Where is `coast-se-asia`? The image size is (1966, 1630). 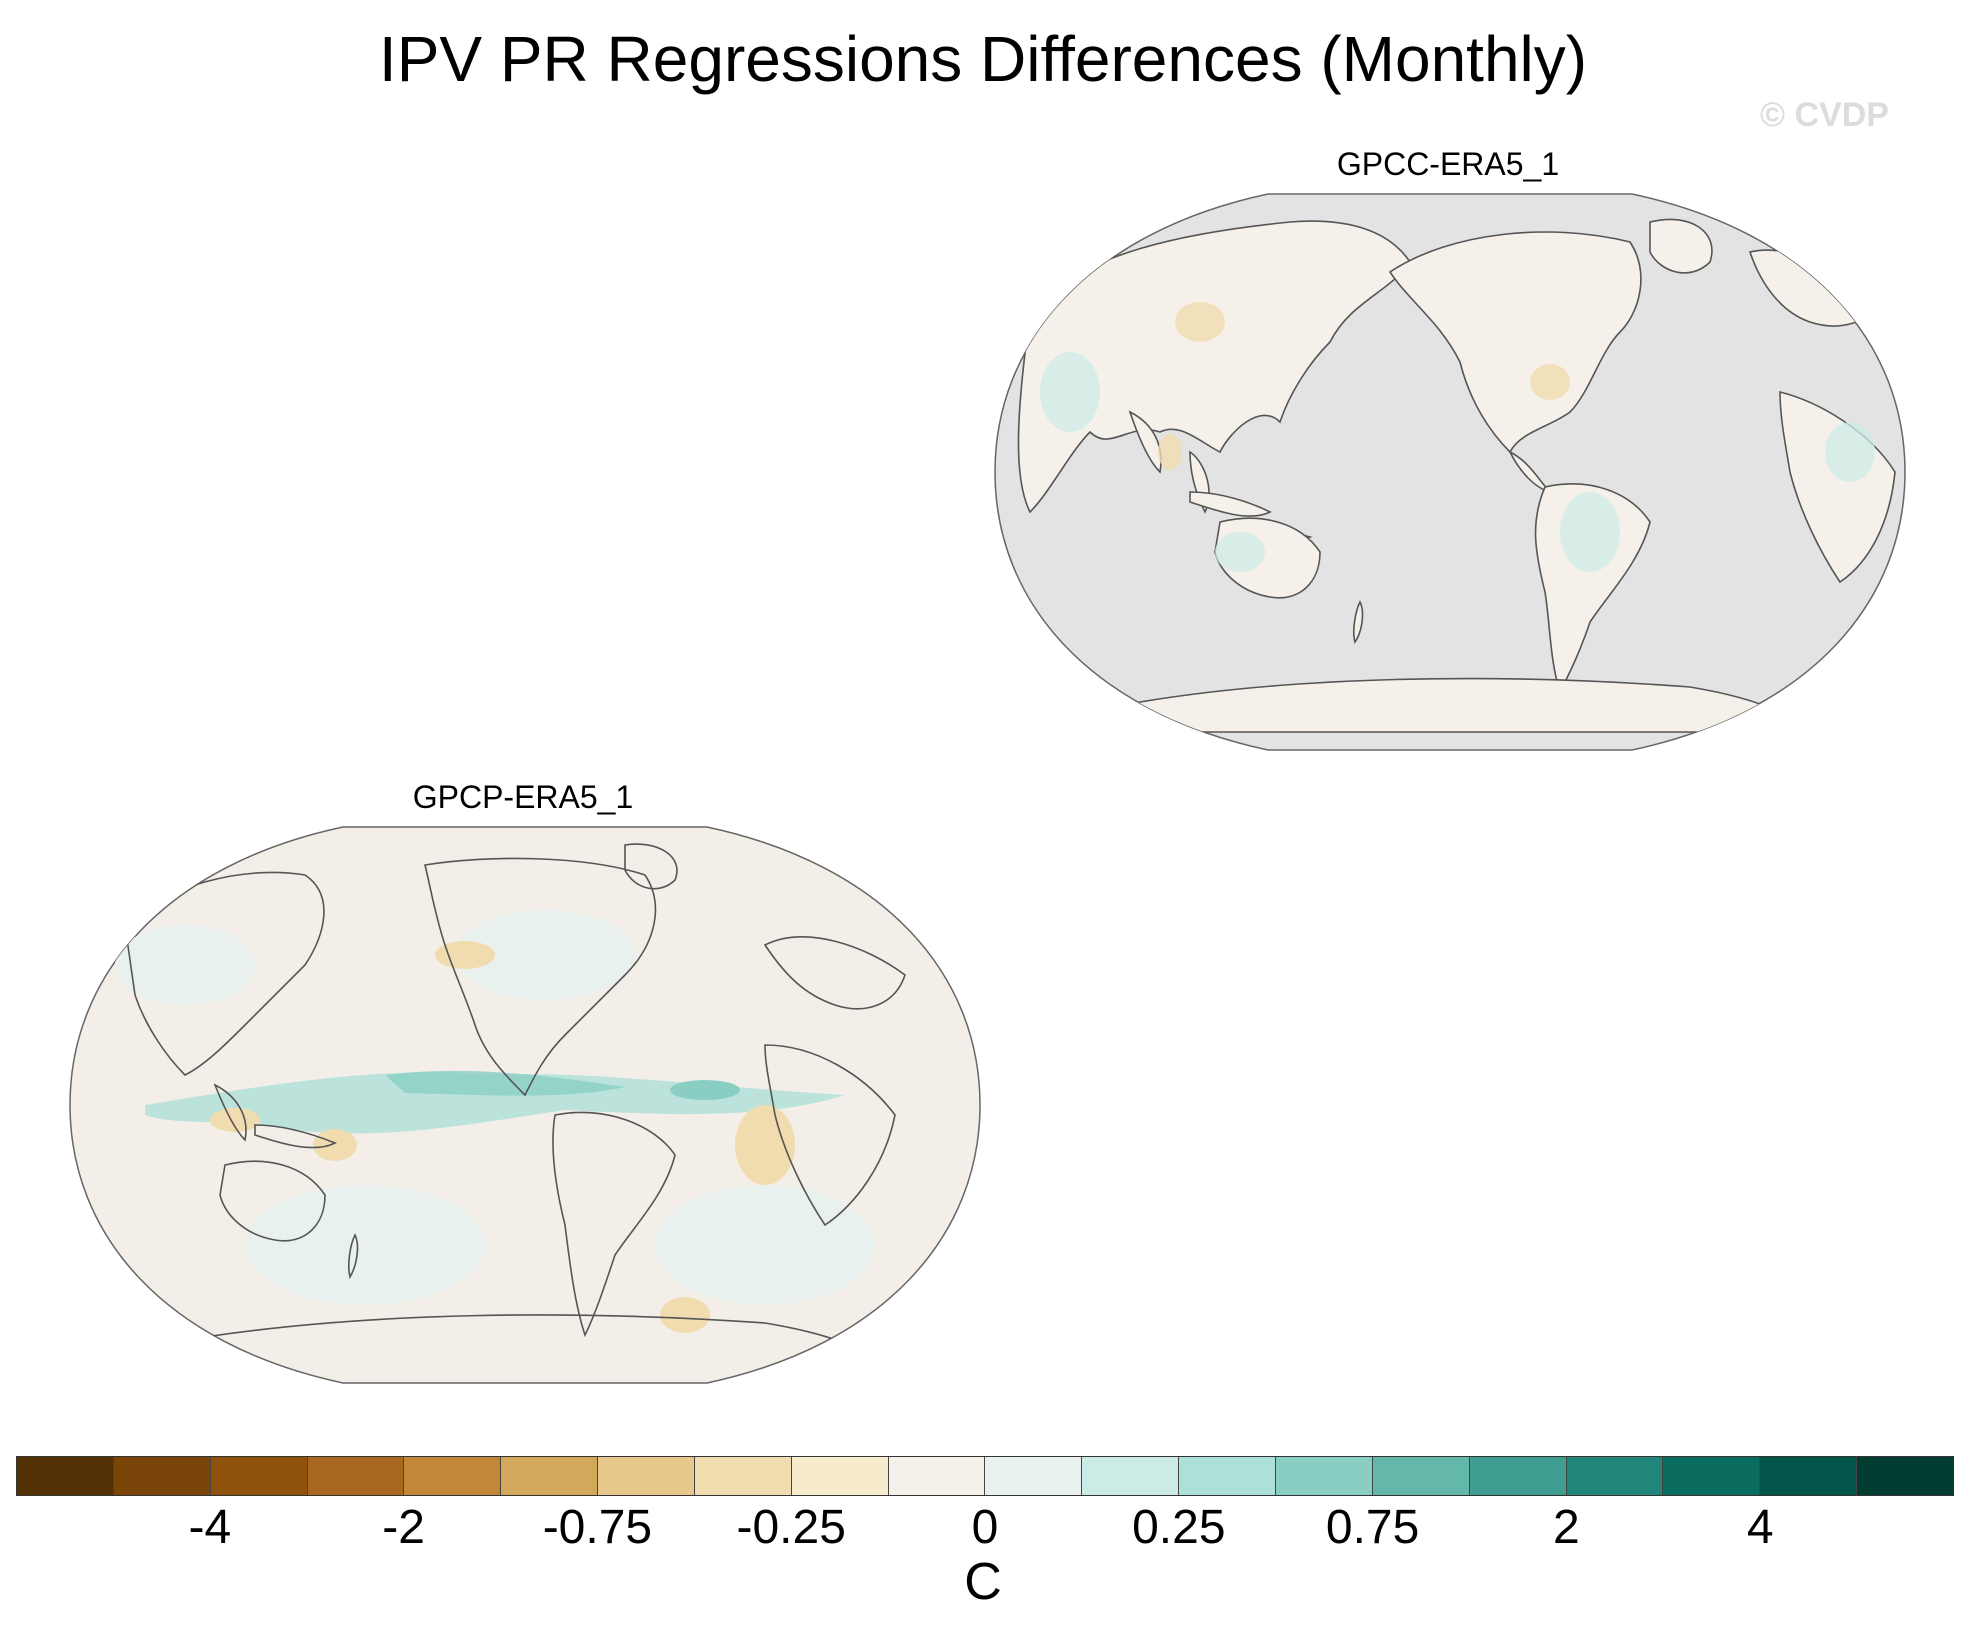
coast-se-asia is located at coordinates (230, 1112).